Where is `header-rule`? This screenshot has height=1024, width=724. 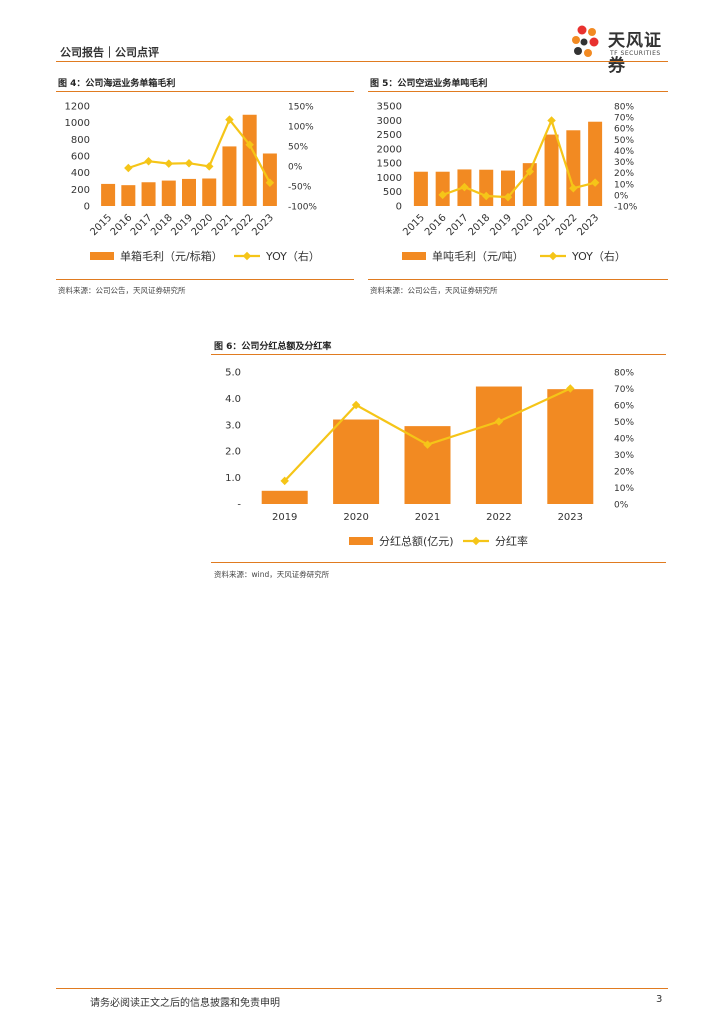 header-rule is located at coordinates (362, 61).